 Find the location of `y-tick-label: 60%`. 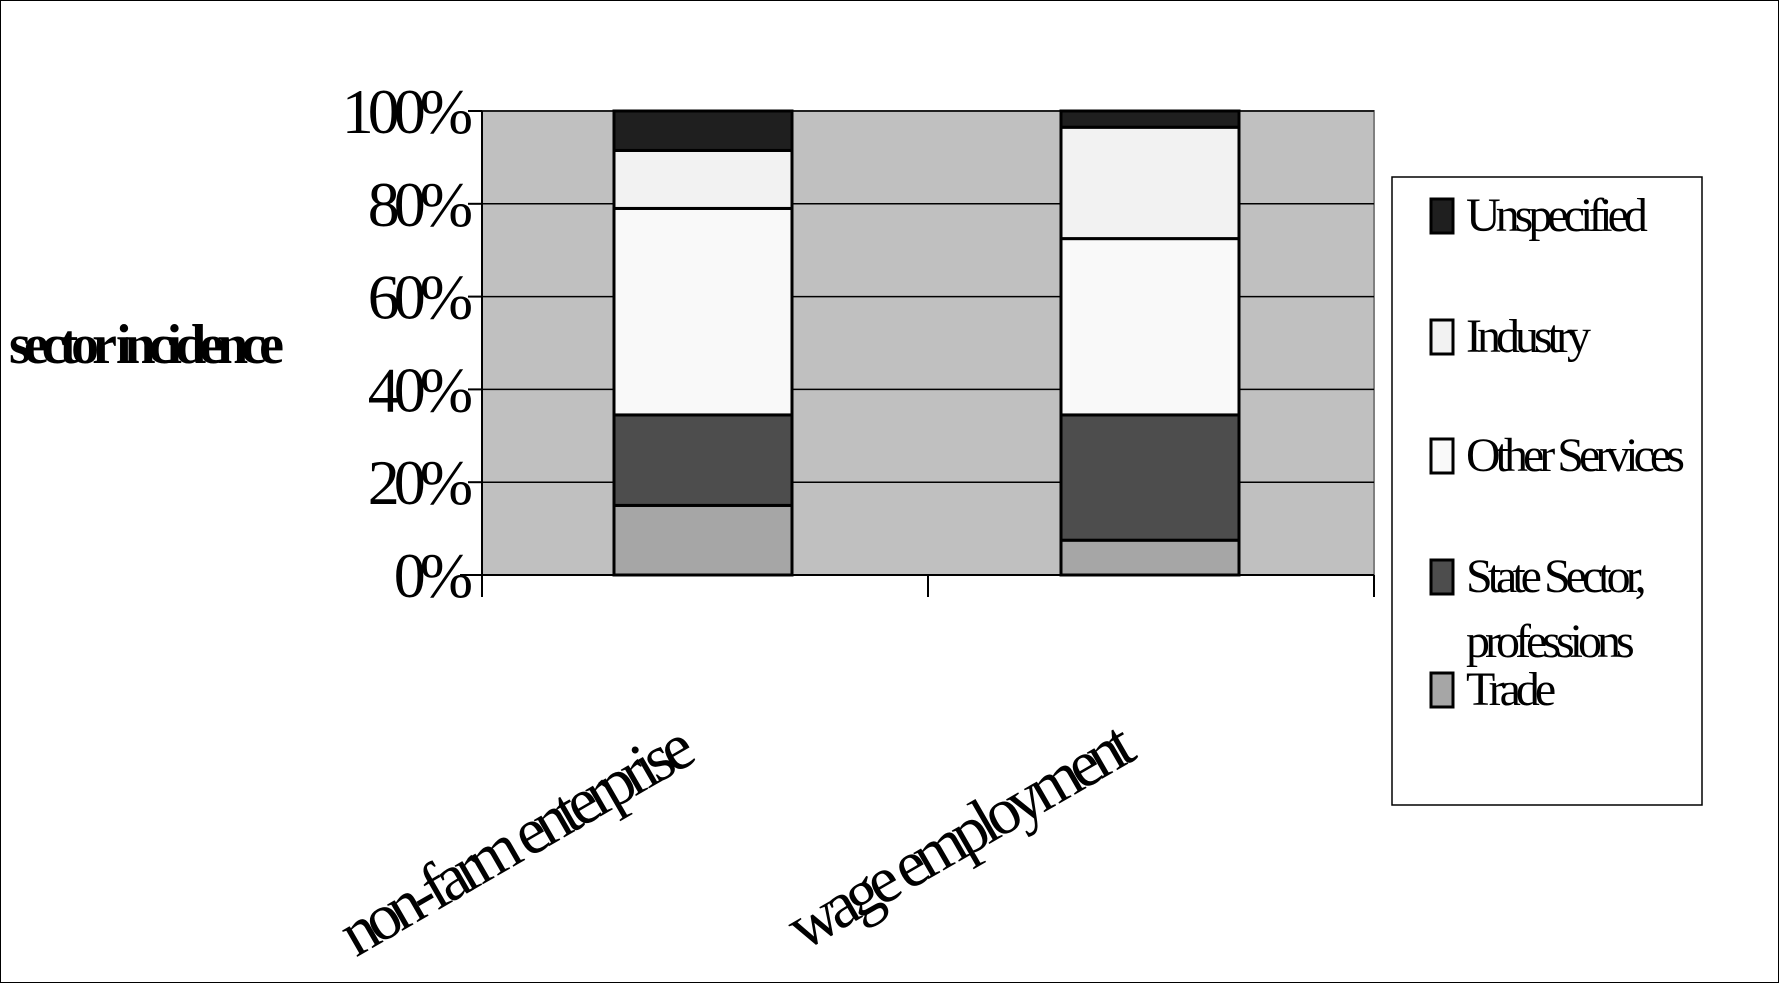

y-tick-label: 60% is located at coordinates (420, 297).